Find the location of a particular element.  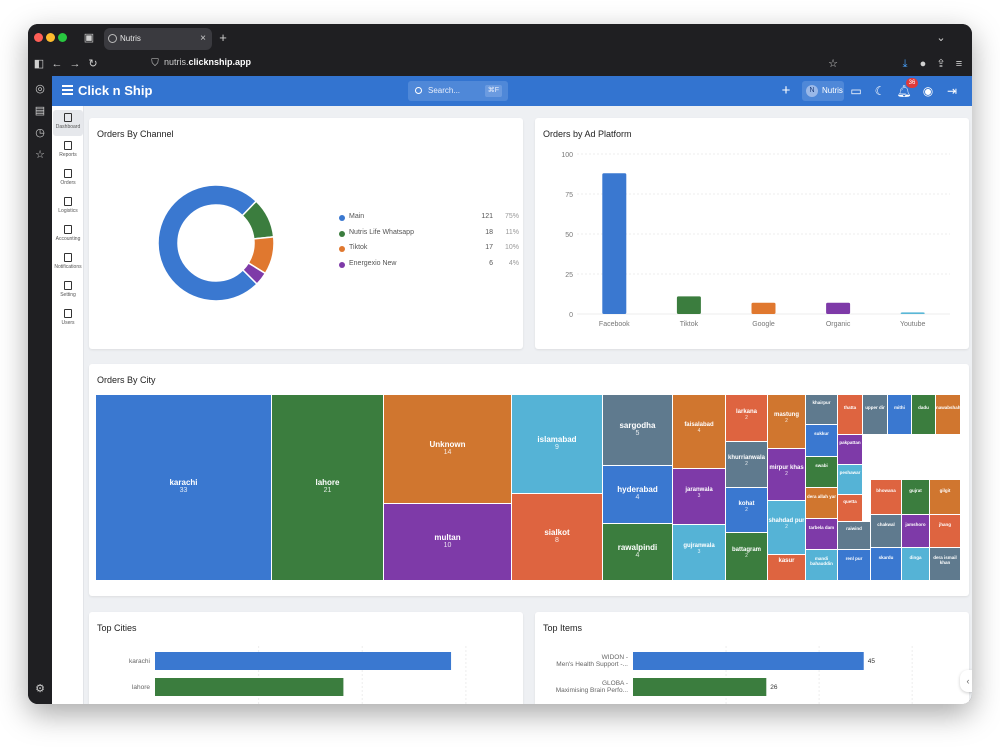

treemap-cell-value: 8 is located at coordinates (557, 540).